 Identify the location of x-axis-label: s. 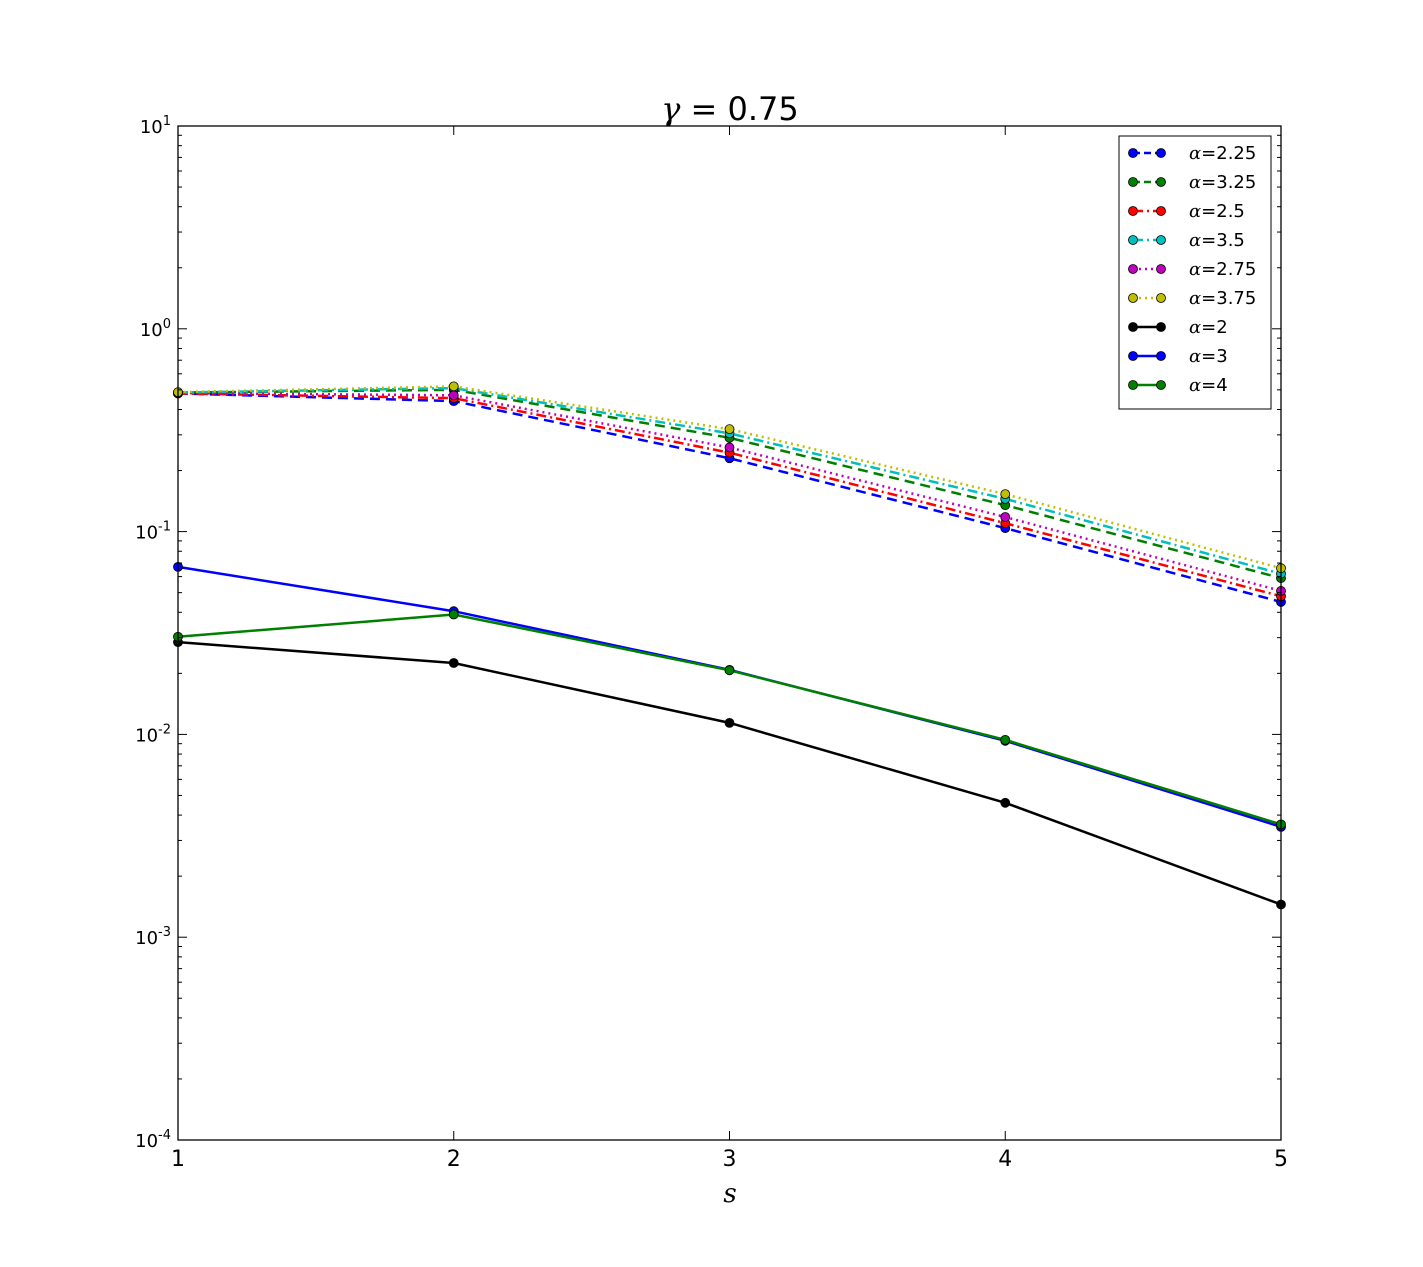
(729, 1194).